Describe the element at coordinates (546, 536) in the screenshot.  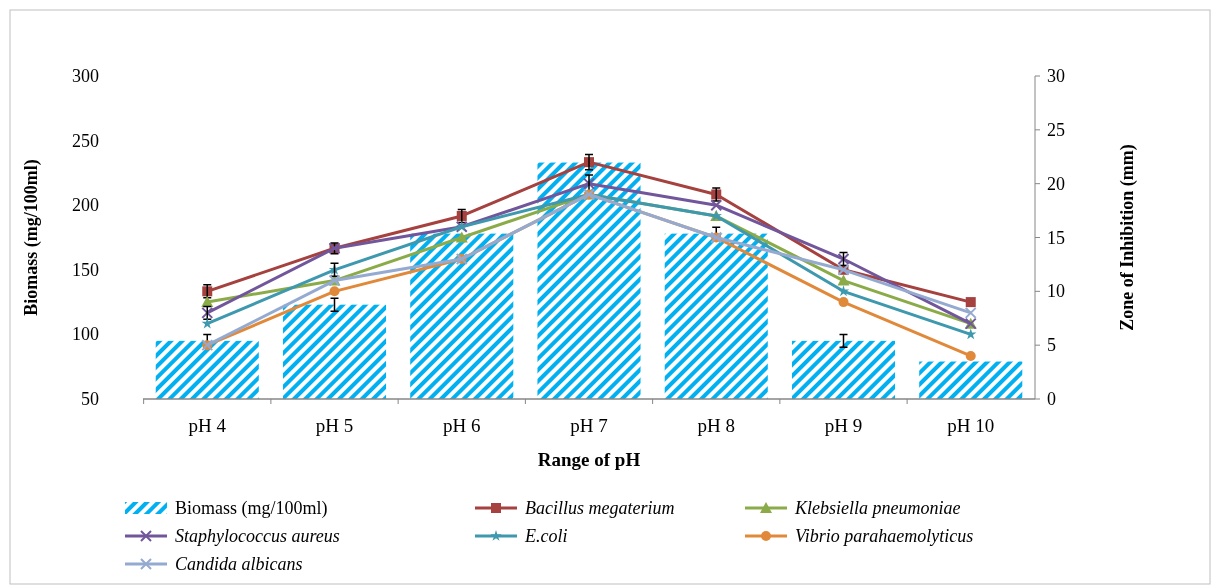
I see `legend-label: E.coli` at that location.